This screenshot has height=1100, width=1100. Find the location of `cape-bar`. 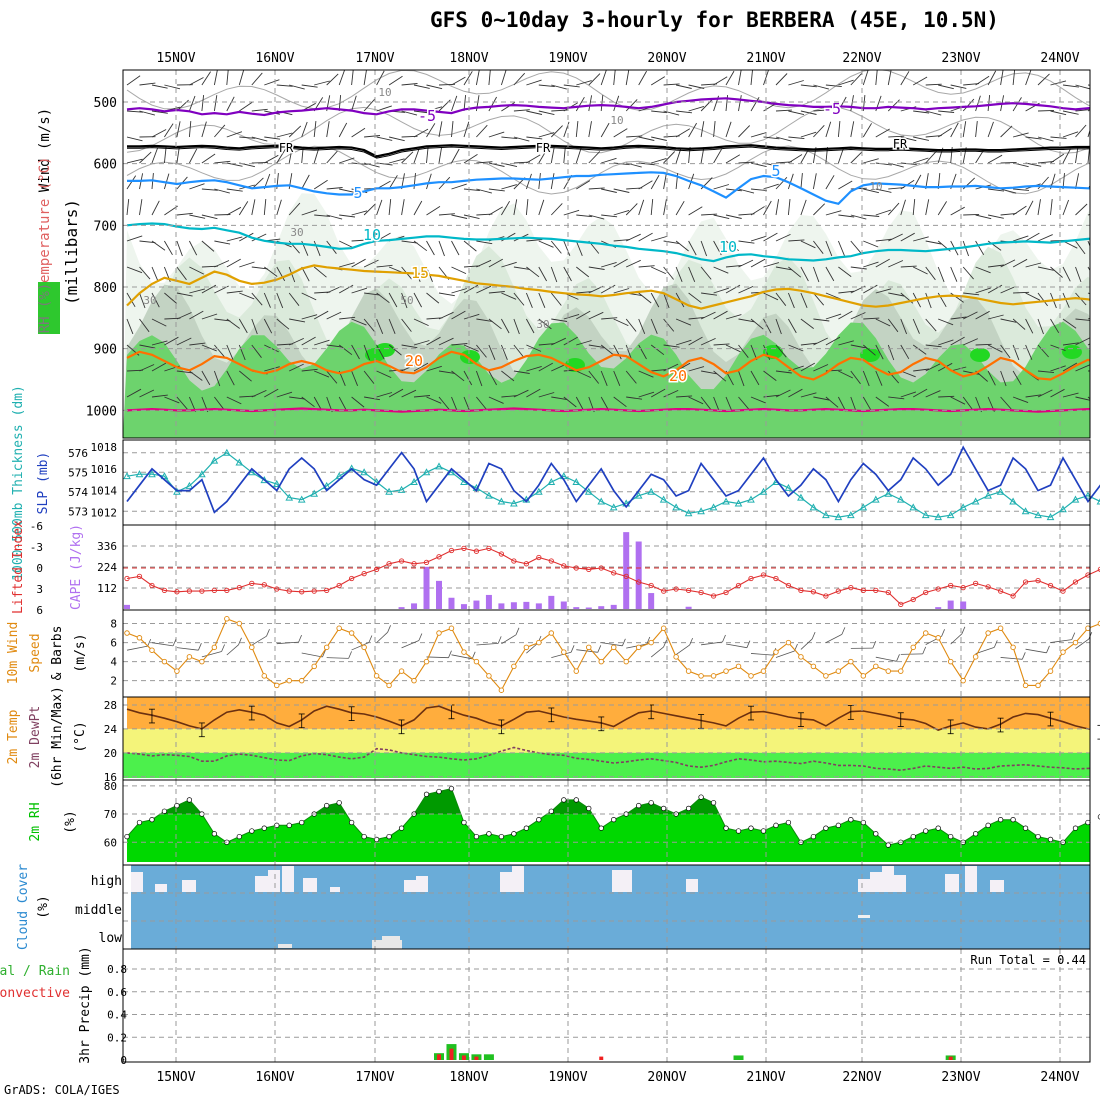

cape-bar is located at coordinates (426, 587).